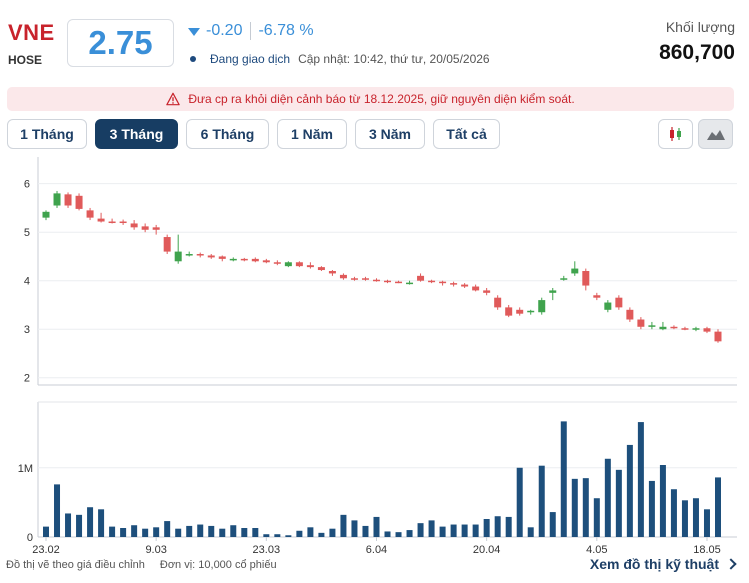  What do you see at coordinates (47, 134) in the screenshot?
I see `tab-1-month: 1 Tháng` at bounding box center [47, 134].